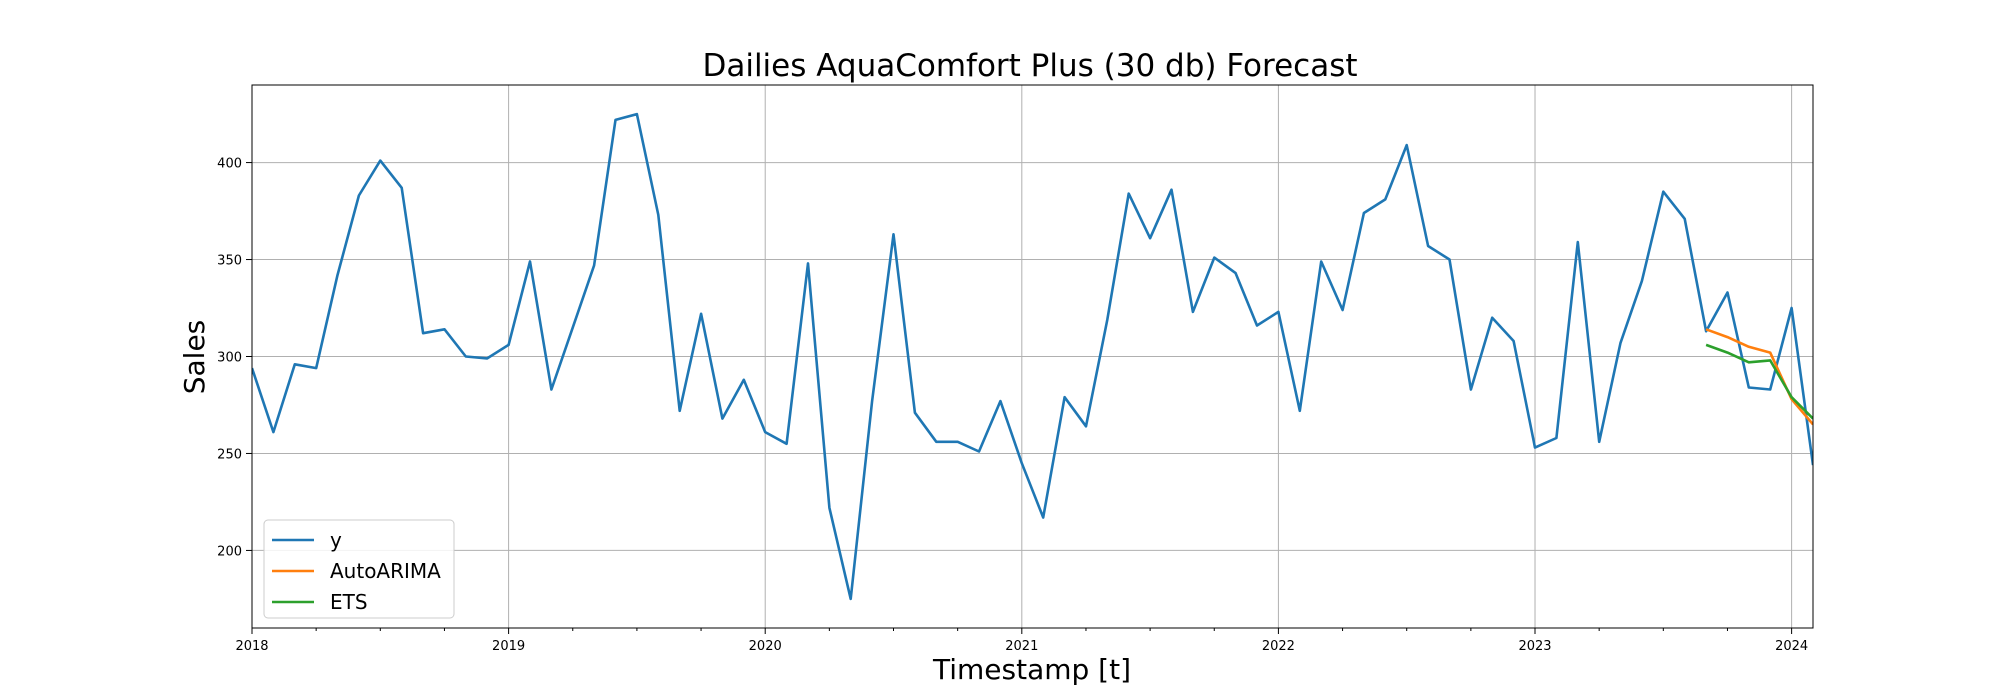 This screenshot has width=2000, height=700. What do you see at coordinates (229, 358) in the screenshot?
I see `y-tick-label: 300` at bounding box center [229, 358].